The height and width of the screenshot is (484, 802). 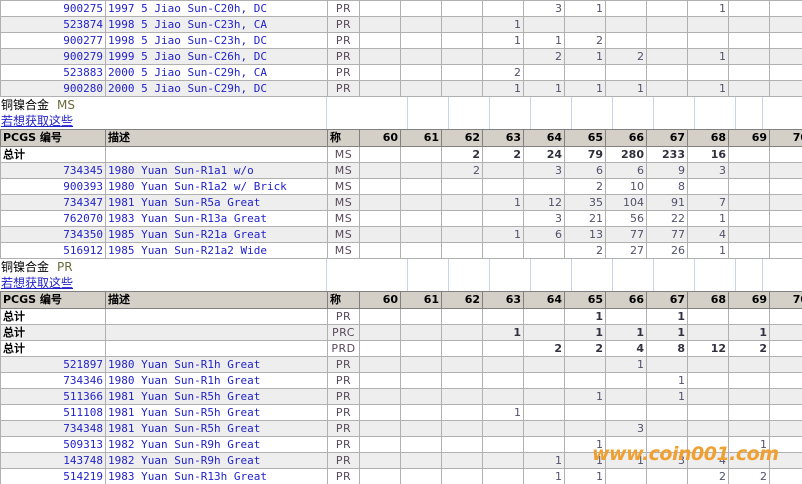 I want to click on ms-section-link: 若想获取这些, so click(x=37, y=121).